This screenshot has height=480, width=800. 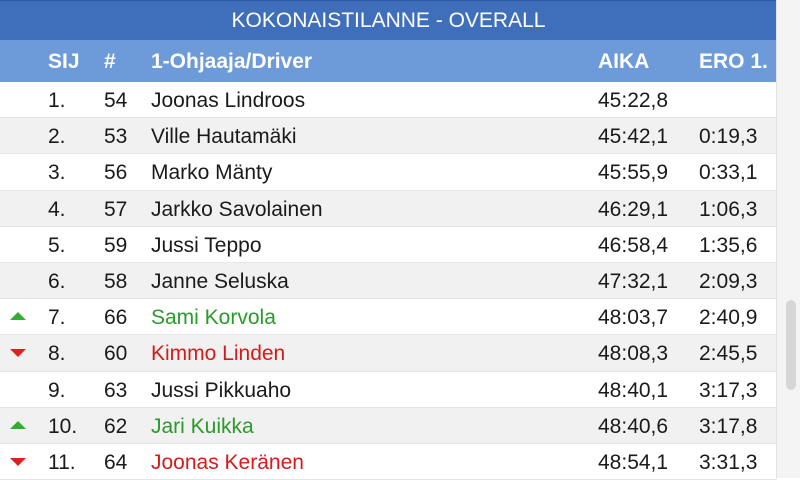 What do you see at coordinates (728, 318) in the screenshot?
I see `gap-cell: 2:40,9` at bounding box center [728, 318].